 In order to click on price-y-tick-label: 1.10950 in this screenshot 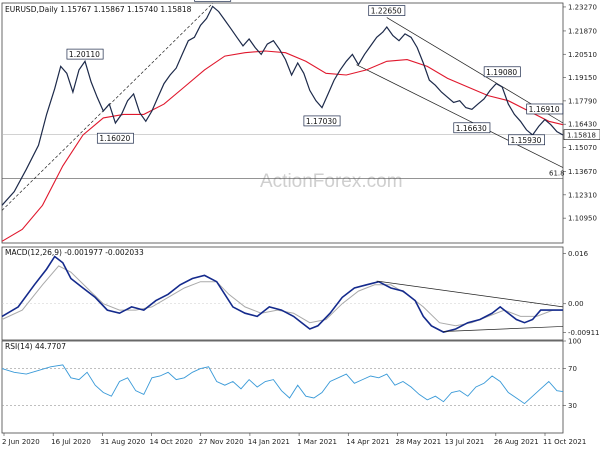, I will do `click(582, 219)`.